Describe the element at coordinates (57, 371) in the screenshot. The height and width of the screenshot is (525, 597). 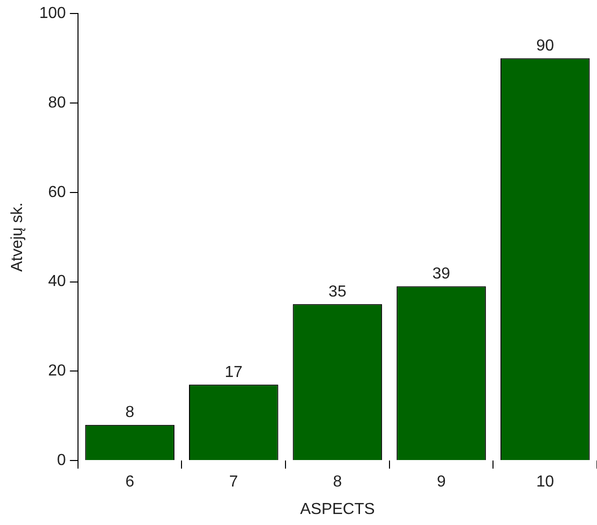
I see `y-tick-label: 20` at that location.